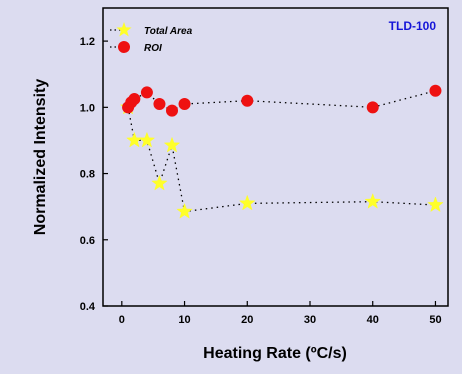 The height and width of the screenshot is (374, 462). Describe the element at coordinates (435, 320) in the screenshot. I see `x-tick-label: 50` at that location.